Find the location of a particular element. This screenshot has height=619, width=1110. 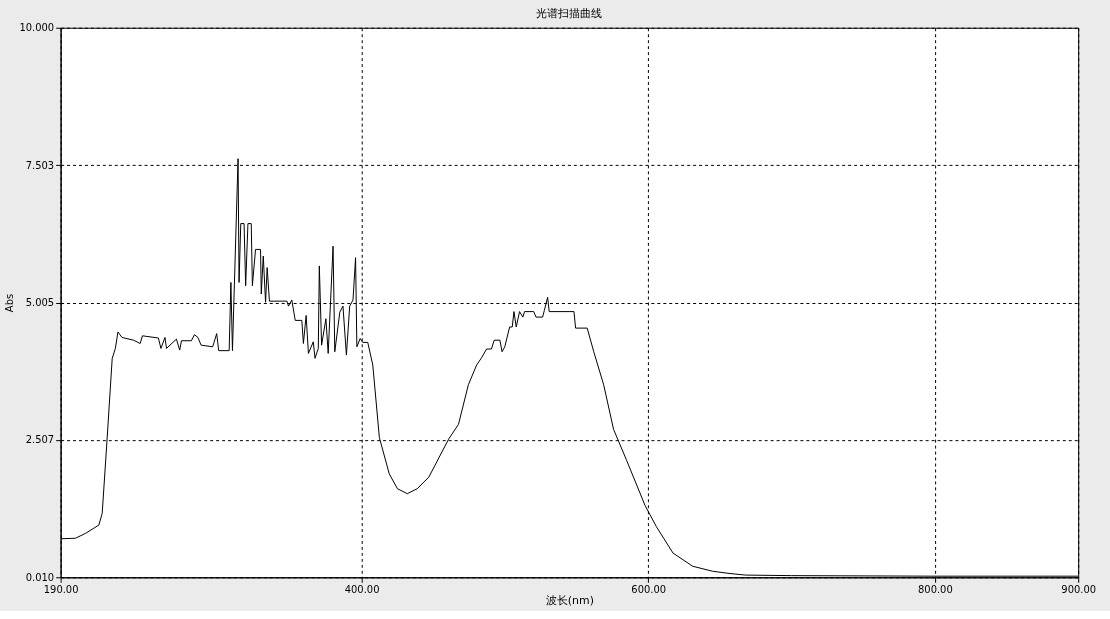

x-tick-label: 600.00 is located at coordinates (649, 589).